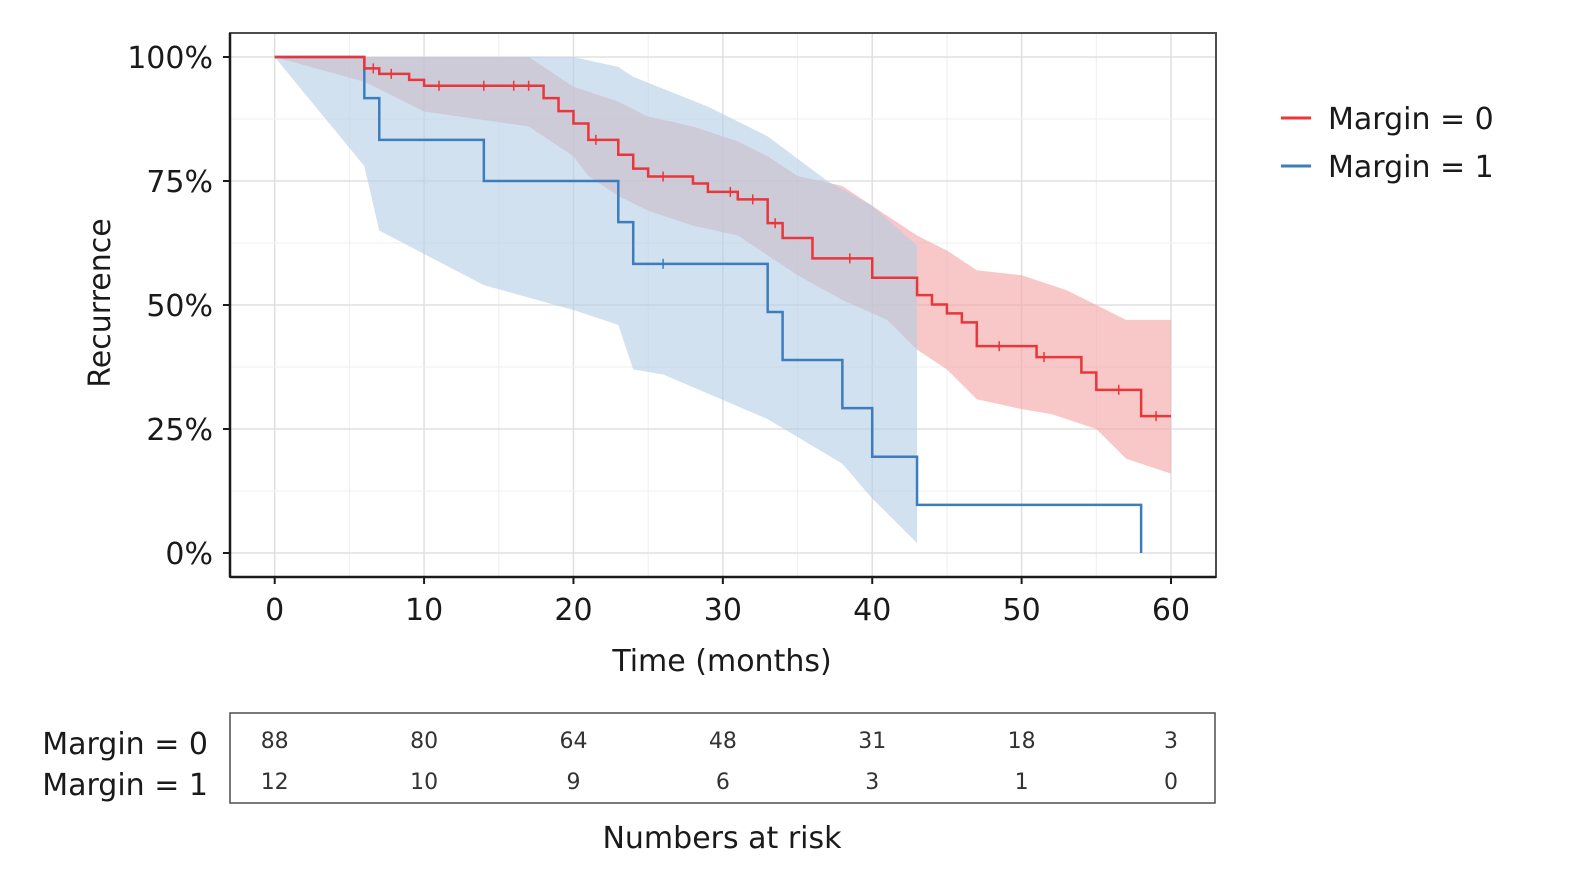 Image resolution: width=1581 pixels, height=890 pixels. Describe the element at coordinates (573, 741) in the screenshot. I see `risk-count: 64` at that location.